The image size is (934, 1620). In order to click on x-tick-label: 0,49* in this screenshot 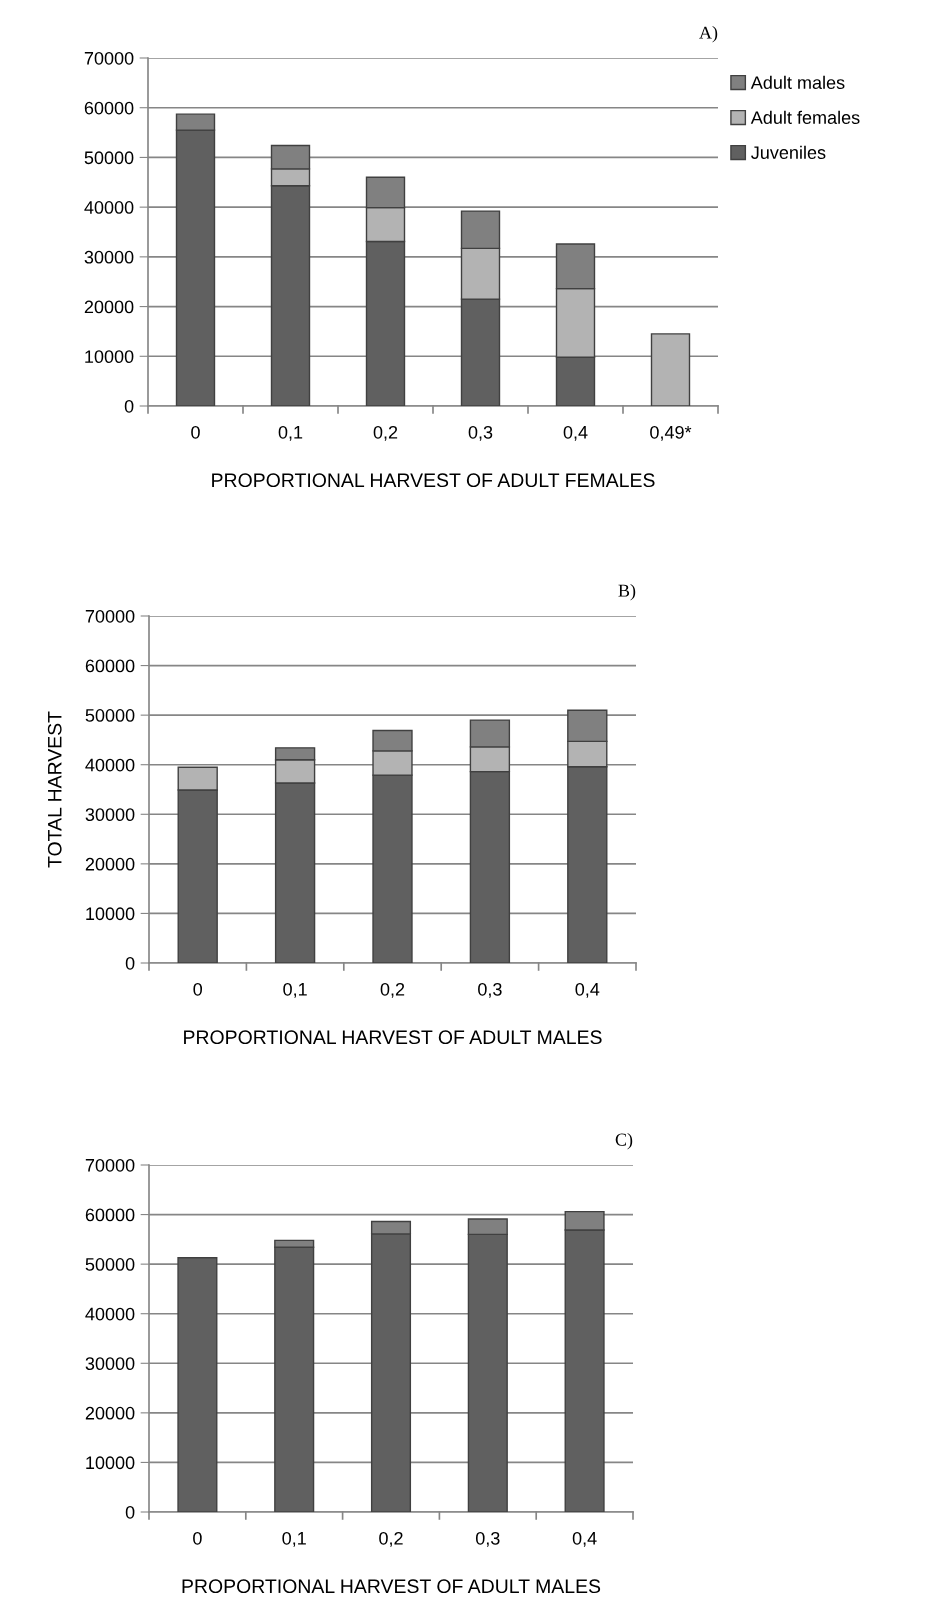, I will do `click(671, 433)`.